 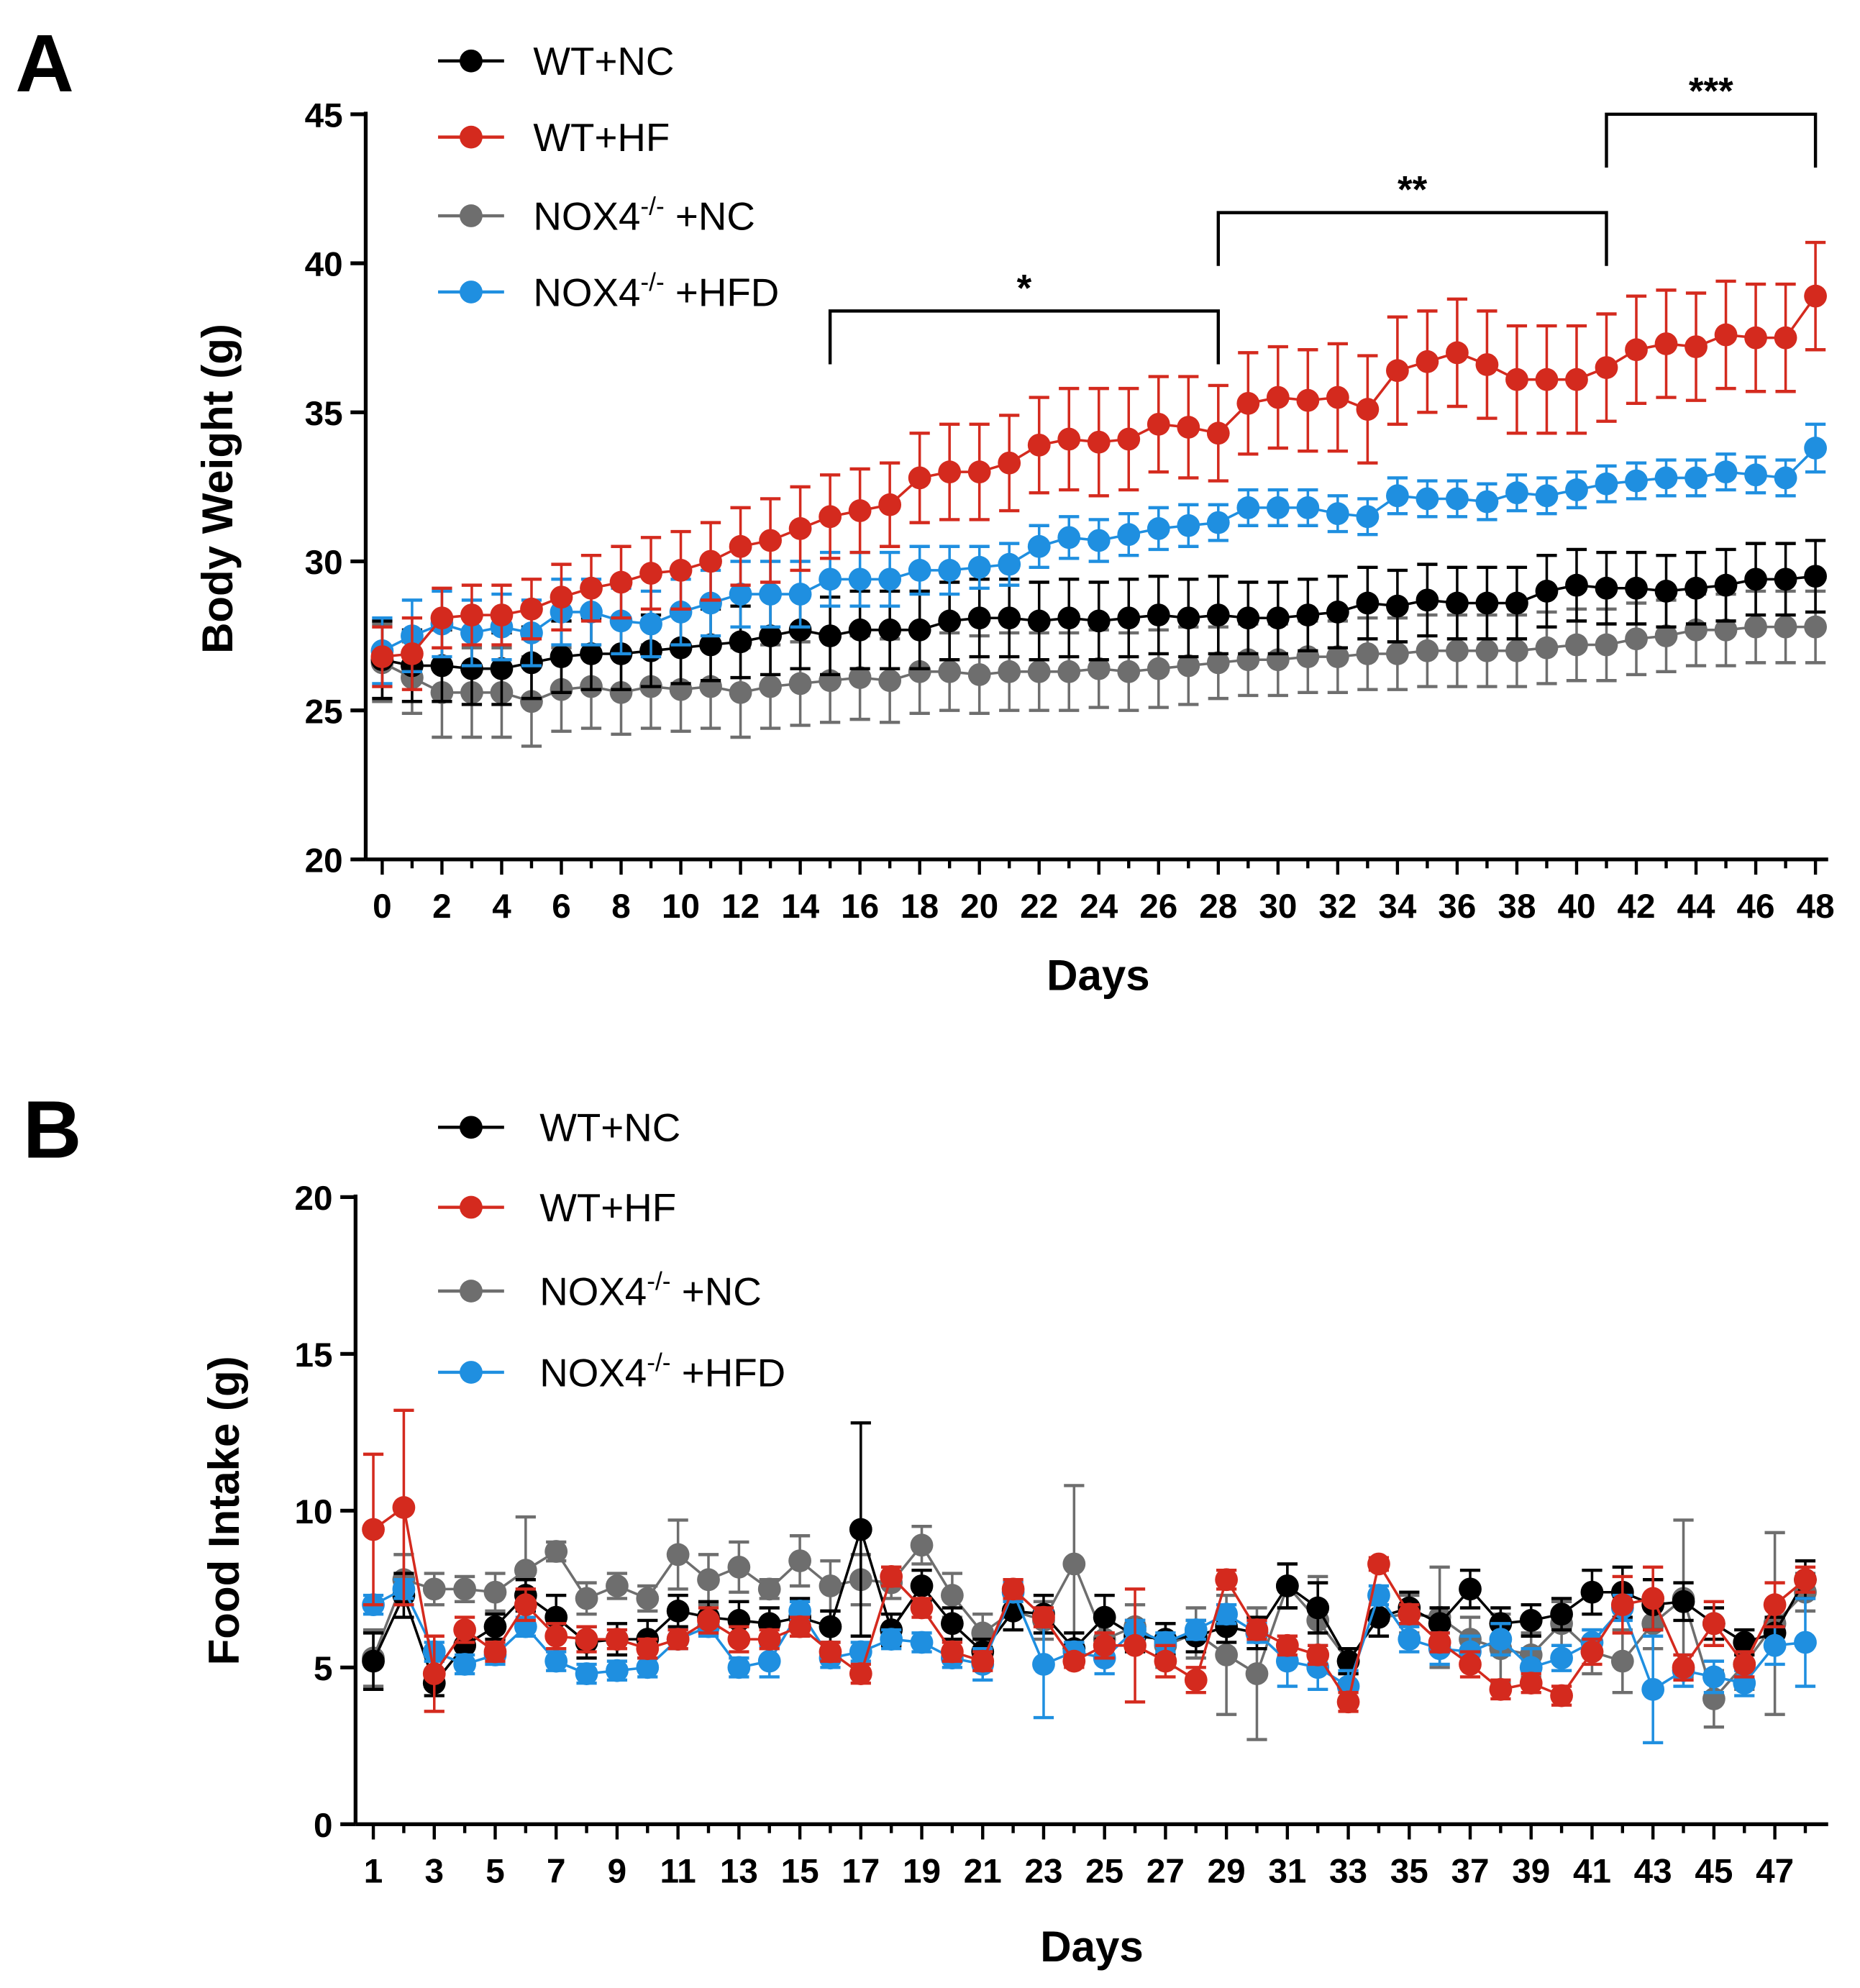 What do you see at coordinates (729, 1372) in the screenshot?
I see `legend-suffix: +HFD` at bounding box center [729, 1372].